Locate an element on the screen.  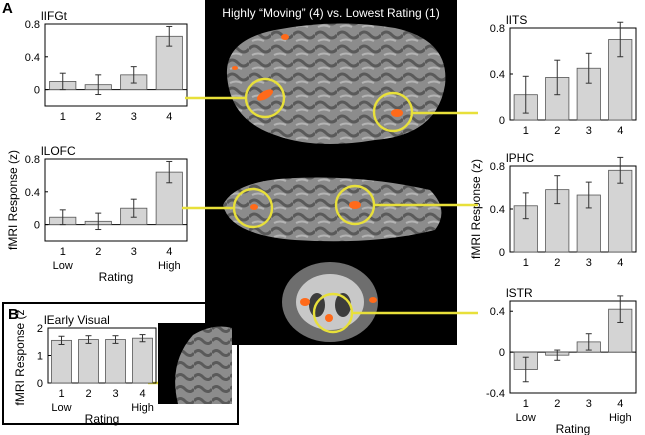
chart-lphc: lPHC 0 0.4 0.8 1 2 3 4 fMRI Response (z) is located at coordinates (553, 210).